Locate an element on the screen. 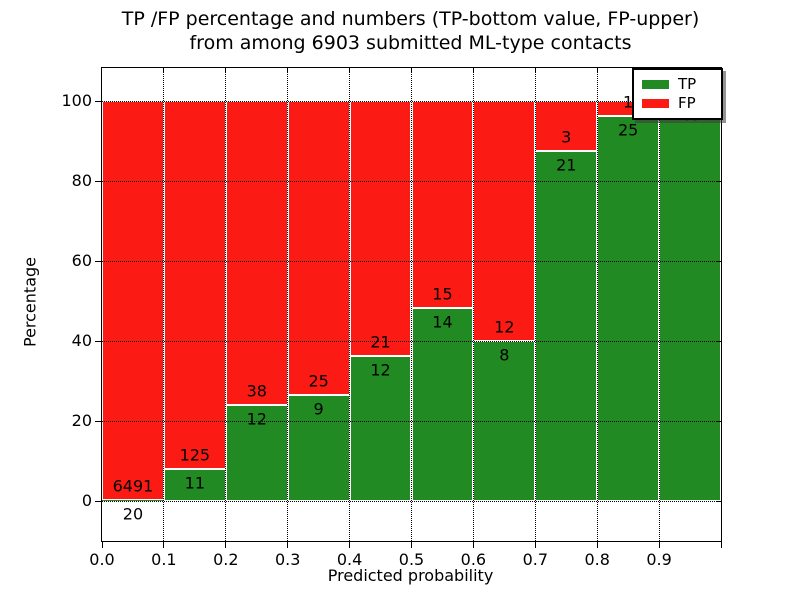 The height and width of the screenshot is (600, 800). tp-count-label: 21 is located at coordinates (566, 165).